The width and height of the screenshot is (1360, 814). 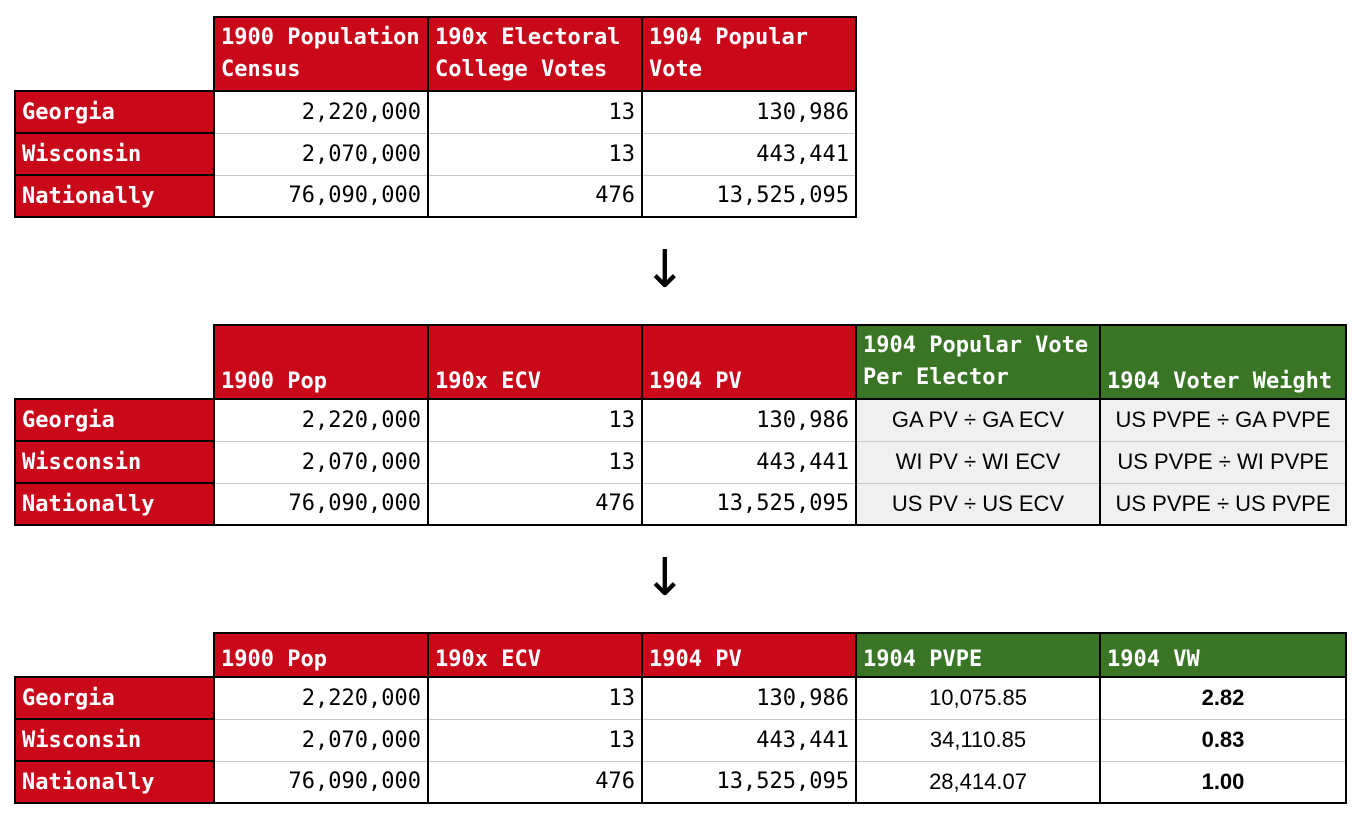 What do you see at coordinates (261, 69) in the screenshot?
I see `header-line: Census` at bounding box center [261, 69].